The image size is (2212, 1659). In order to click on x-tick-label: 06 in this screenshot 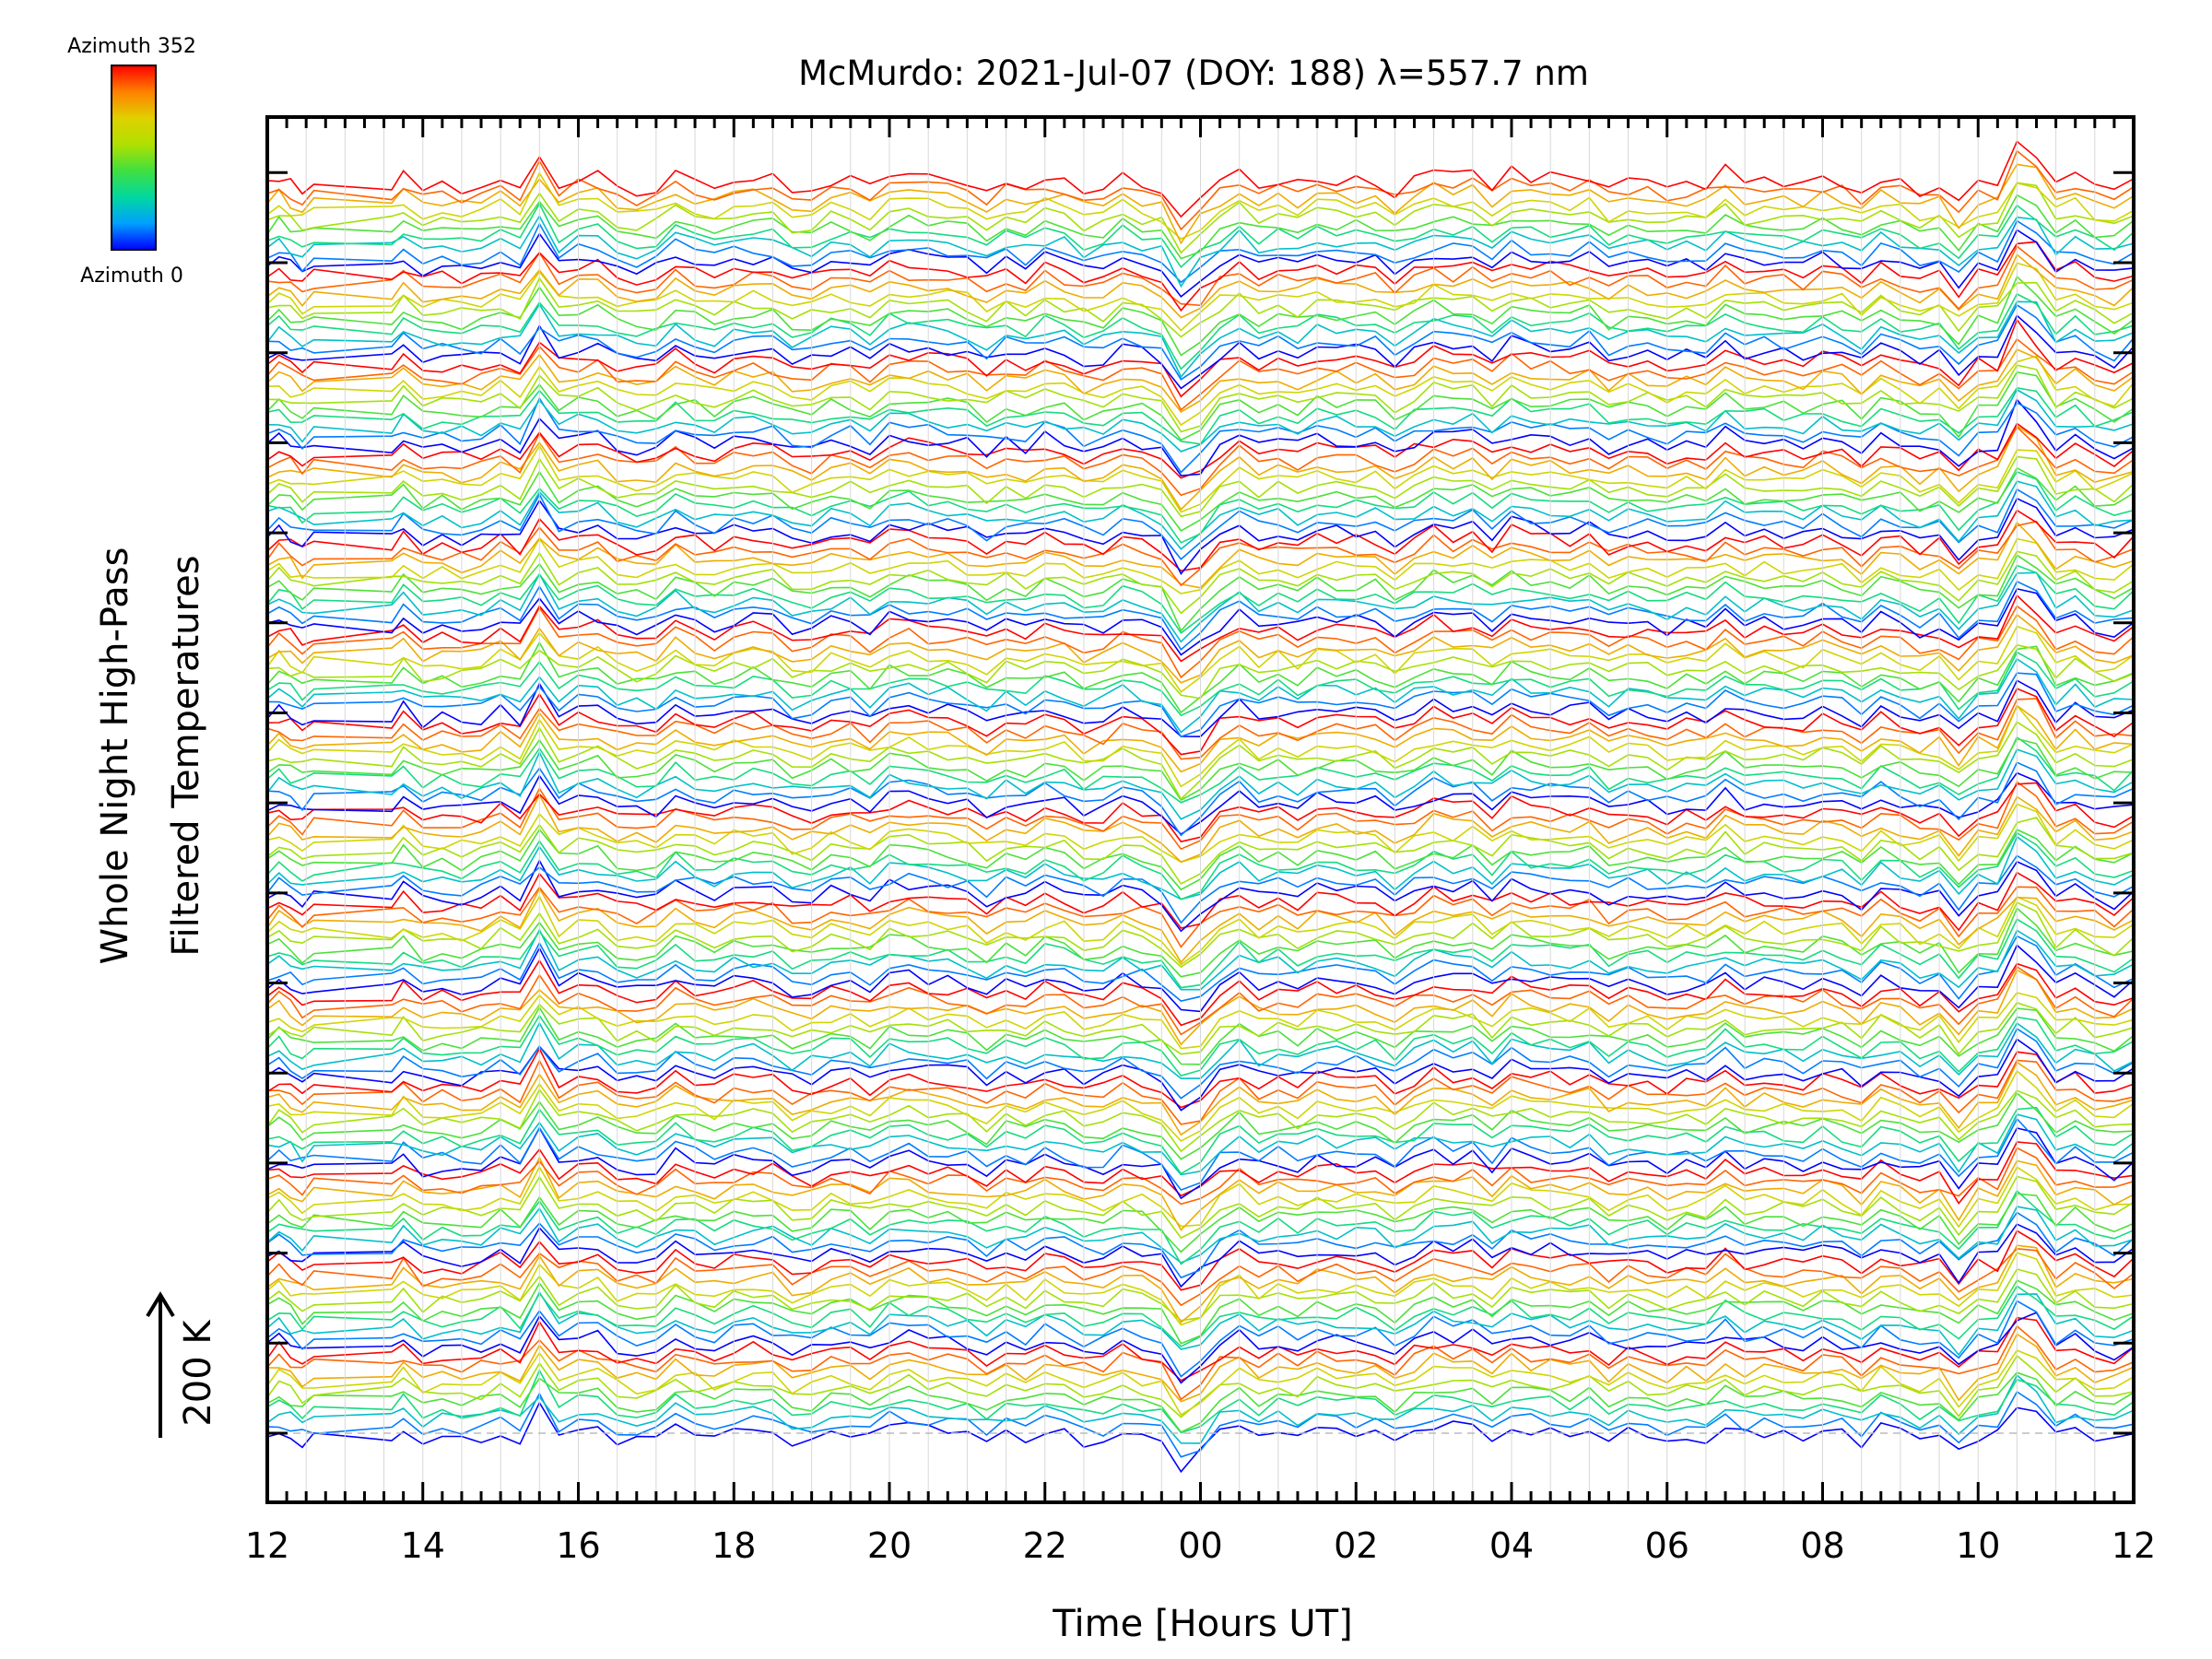, I will do `click(1667, 1545)`.